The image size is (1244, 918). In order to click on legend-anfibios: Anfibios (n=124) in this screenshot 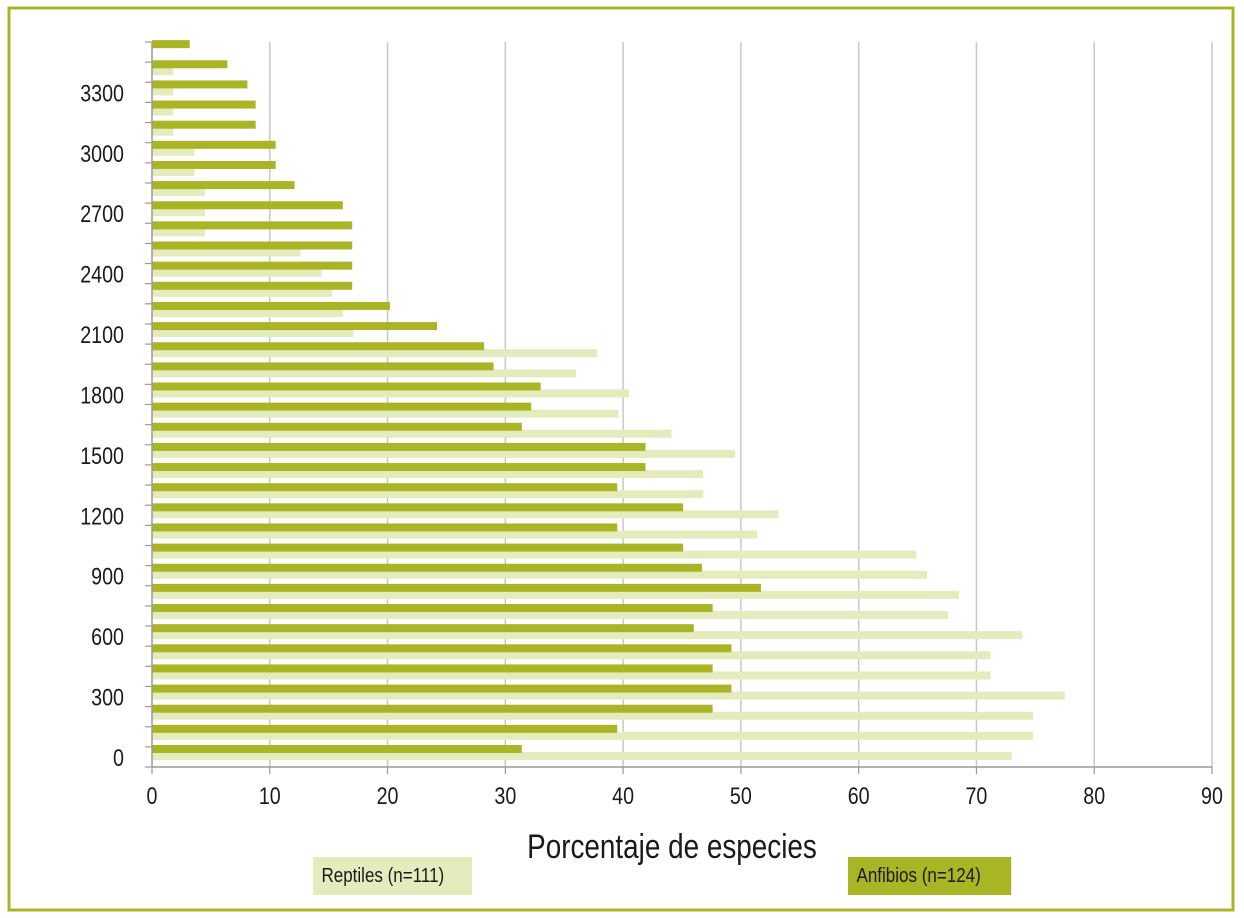, I will do `click(930, 876)`.